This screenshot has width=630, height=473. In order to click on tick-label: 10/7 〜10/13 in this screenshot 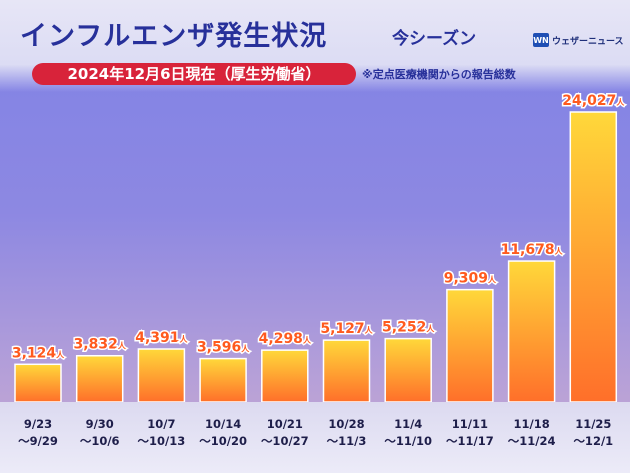, I will do `click(161, 433)`.